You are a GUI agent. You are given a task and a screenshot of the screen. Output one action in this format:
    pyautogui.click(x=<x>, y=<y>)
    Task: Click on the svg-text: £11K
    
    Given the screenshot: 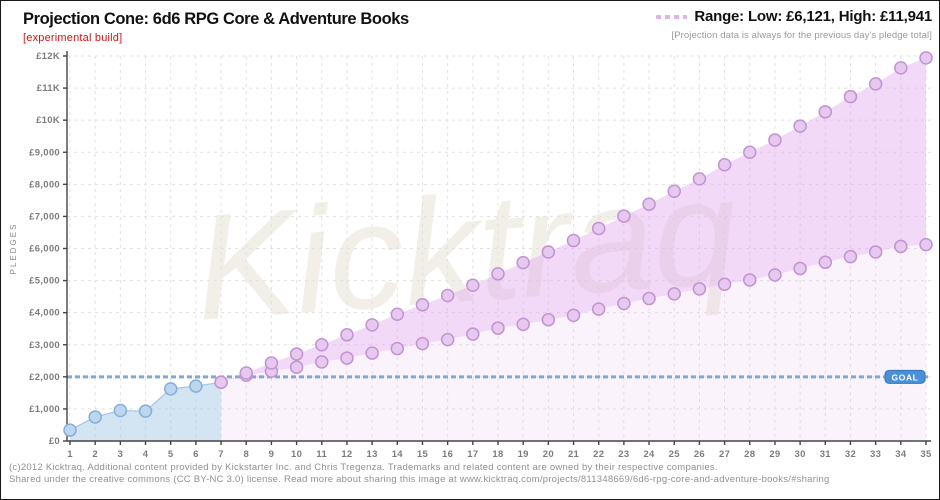 What is the action you would take?
    pyautogui.click(x=48, y=88)
    